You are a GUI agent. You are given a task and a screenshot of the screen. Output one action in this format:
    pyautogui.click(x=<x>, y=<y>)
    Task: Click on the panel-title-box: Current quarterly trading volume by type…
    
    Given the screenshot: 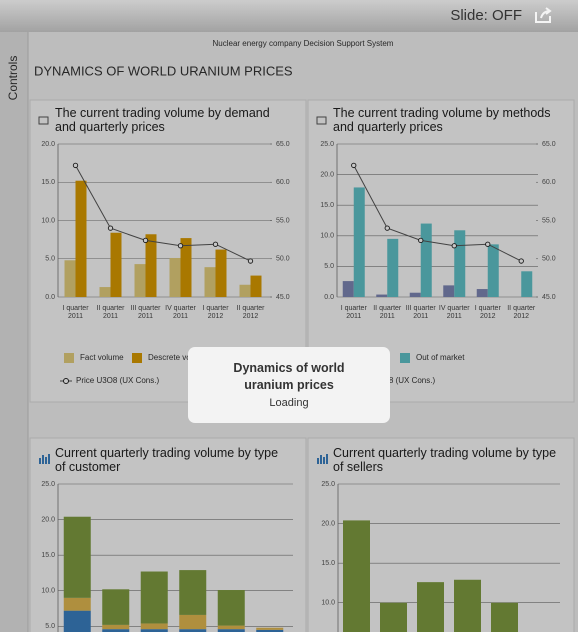 What is the action you would take?
    pyautogui.click(x=166, y=460)
    